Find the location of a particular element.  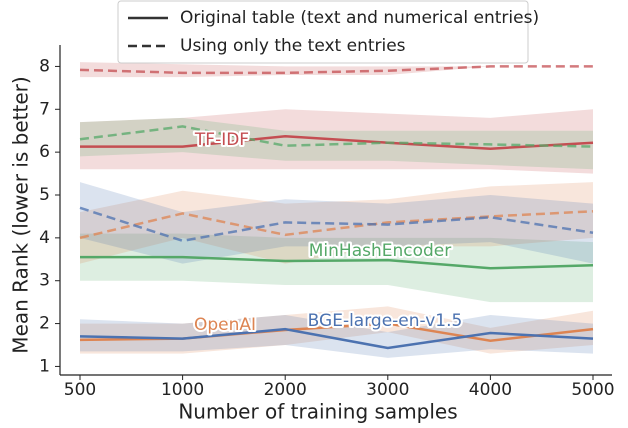

y-tick-label: 1 is located at coordinates (44, 366).